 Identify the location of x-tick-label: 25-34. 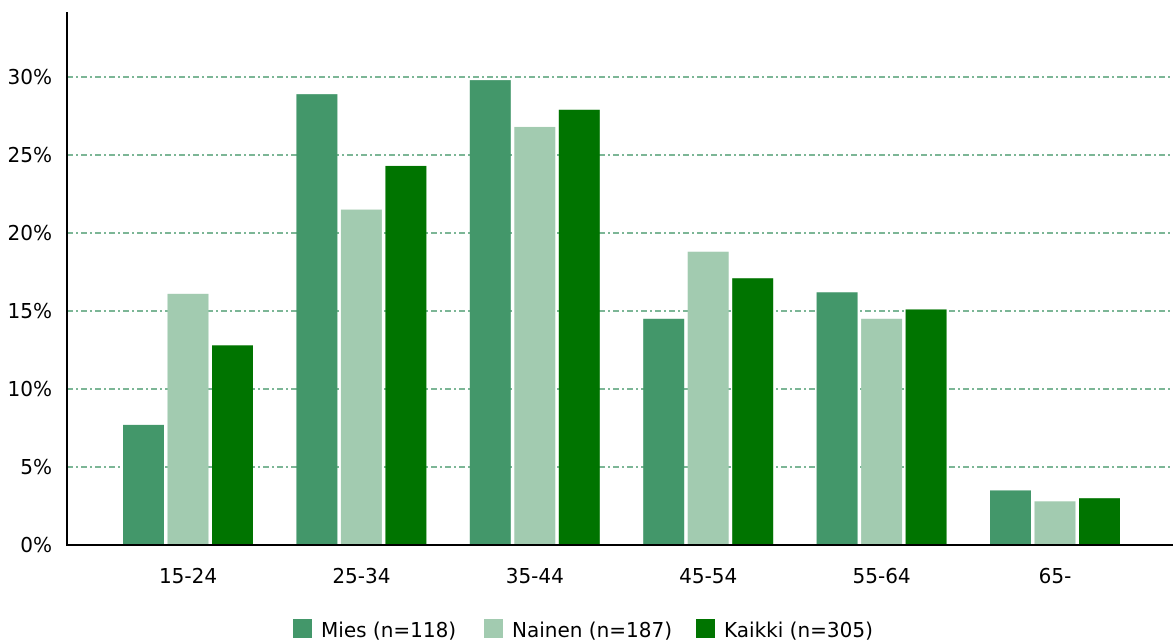
(361, 576).